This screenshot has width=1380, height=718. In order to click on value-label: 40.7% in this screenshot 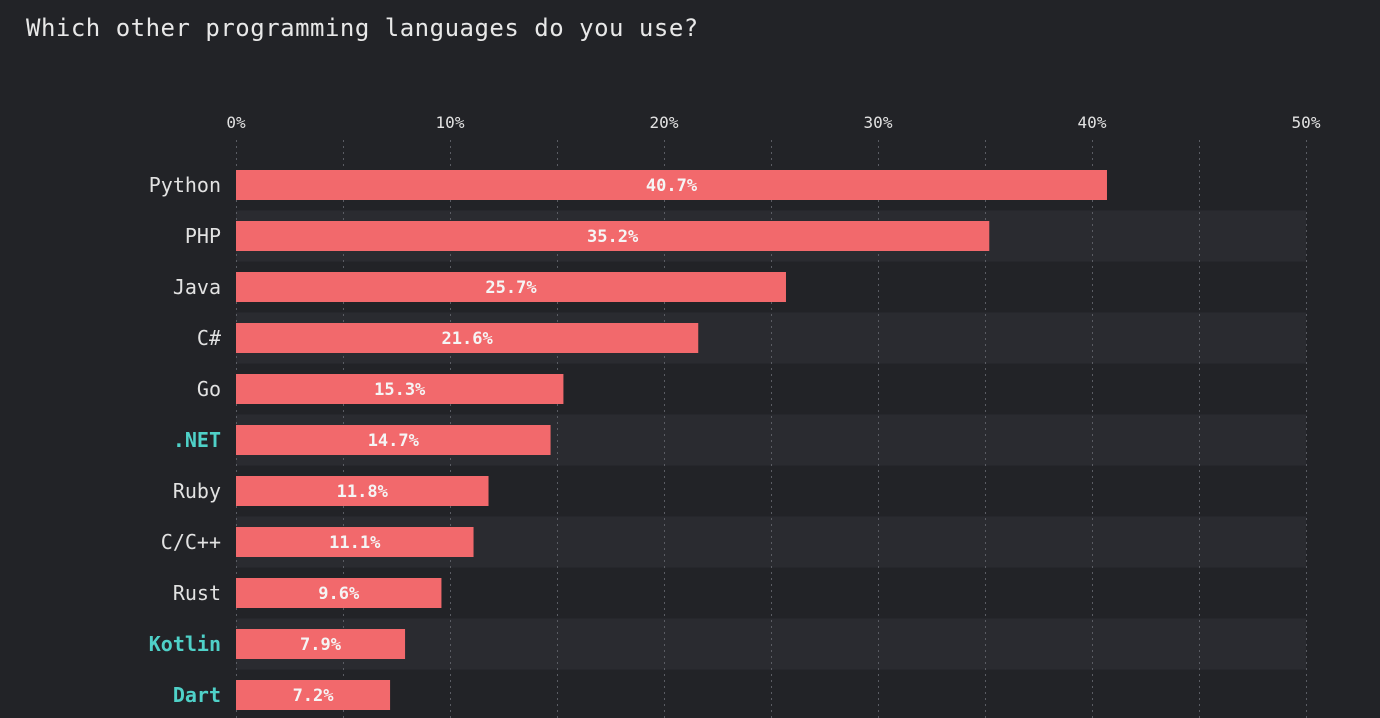, I will do `click(672, 186)`.